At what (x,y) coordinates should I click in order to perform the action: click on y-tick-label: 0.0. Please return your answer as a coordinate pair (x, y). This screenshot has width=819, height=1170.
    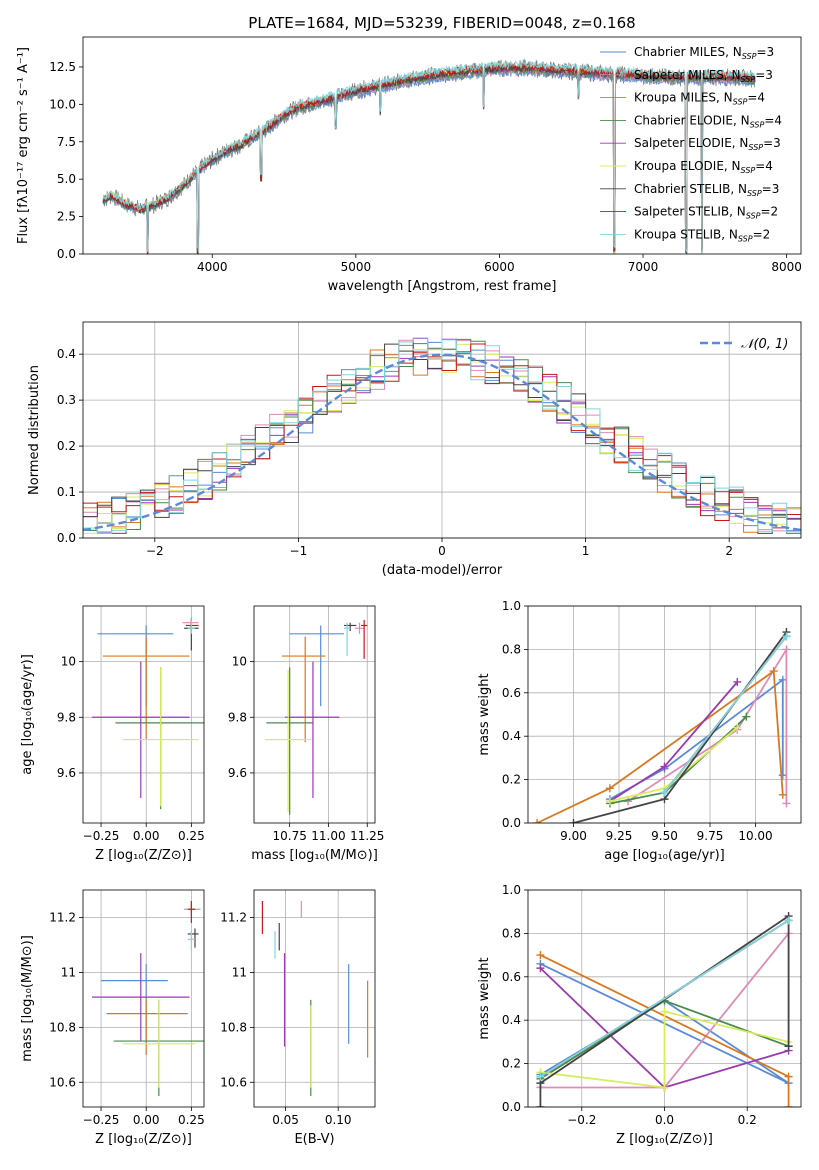
    Looking at the image, I should click on (511, 1107).